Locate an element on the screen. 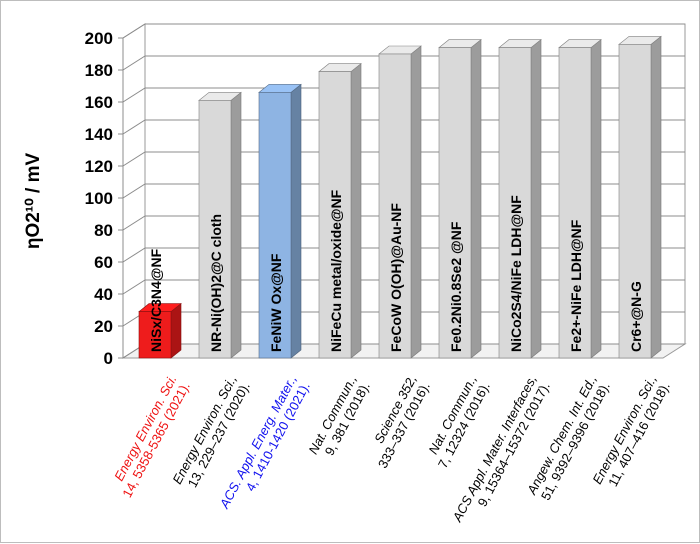 The height and width of the screenshot is (544, 700). y-tick-label: 160 is located at coordinates (99, 102).